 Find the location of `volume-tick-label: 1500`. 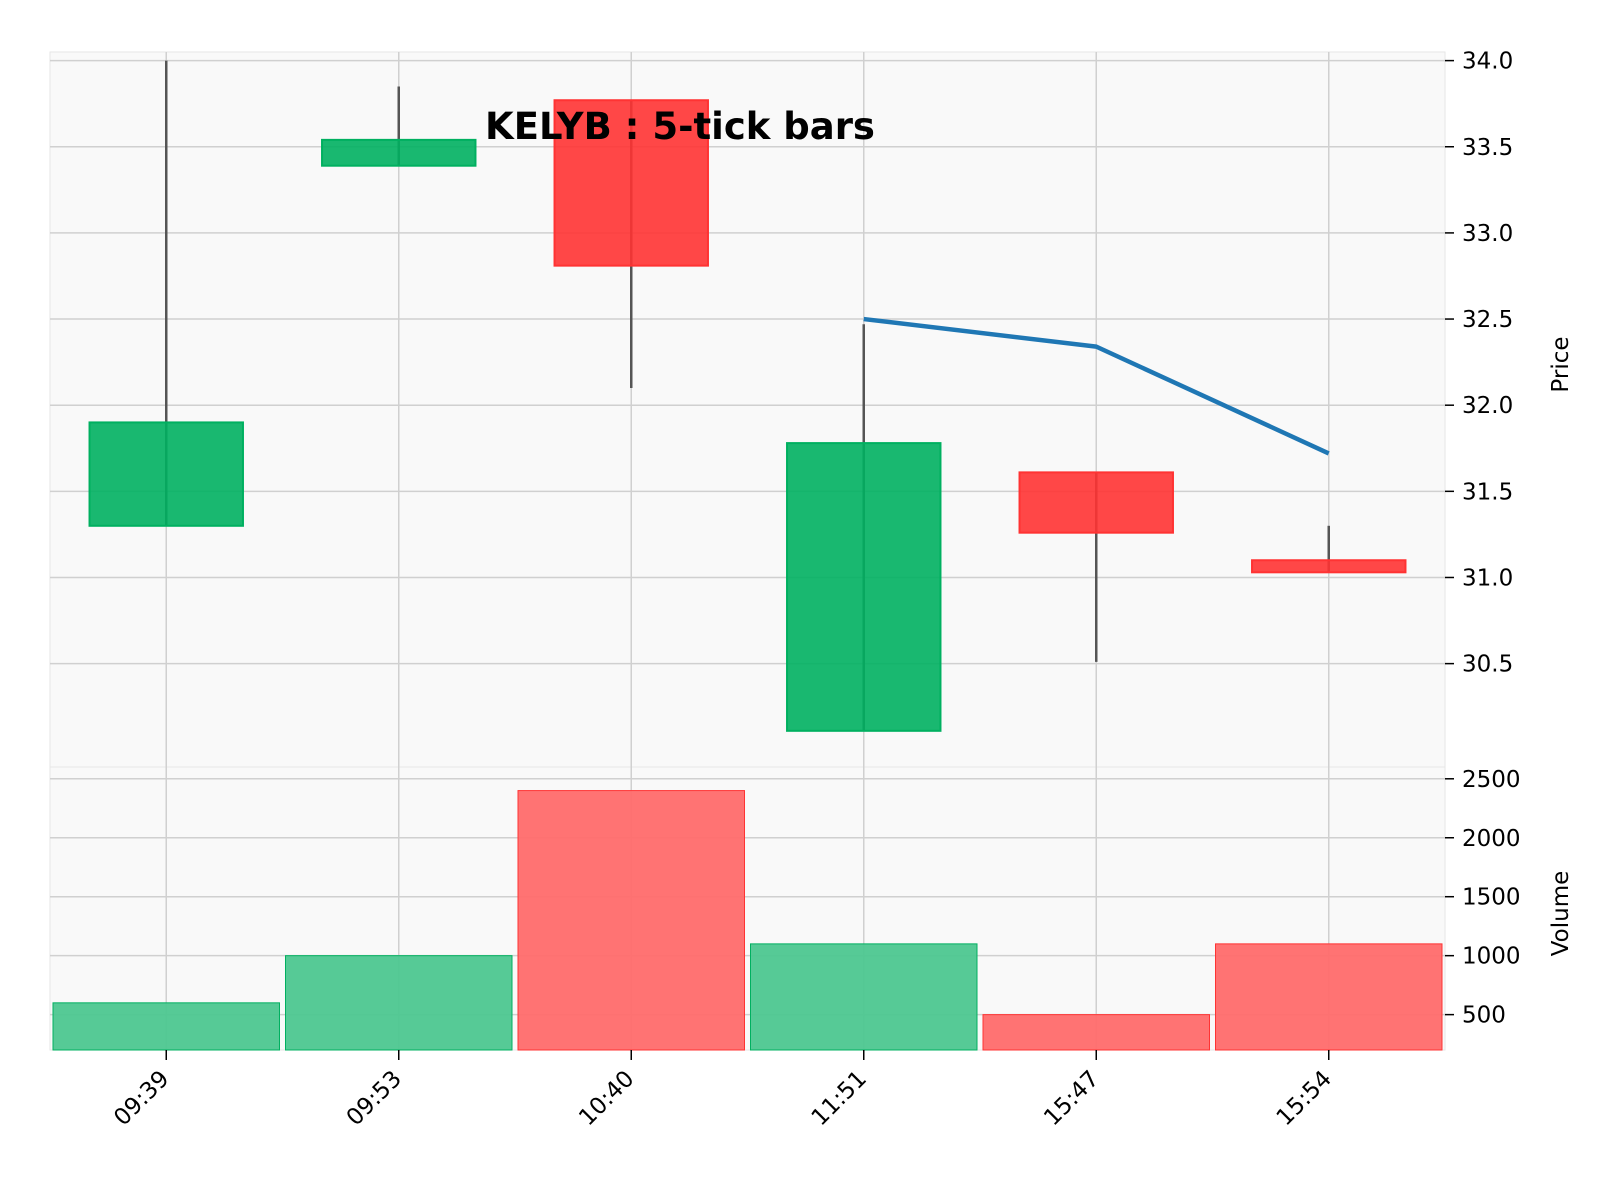

volume-tick-label: 1500 is located at coordinates (1491, 898).